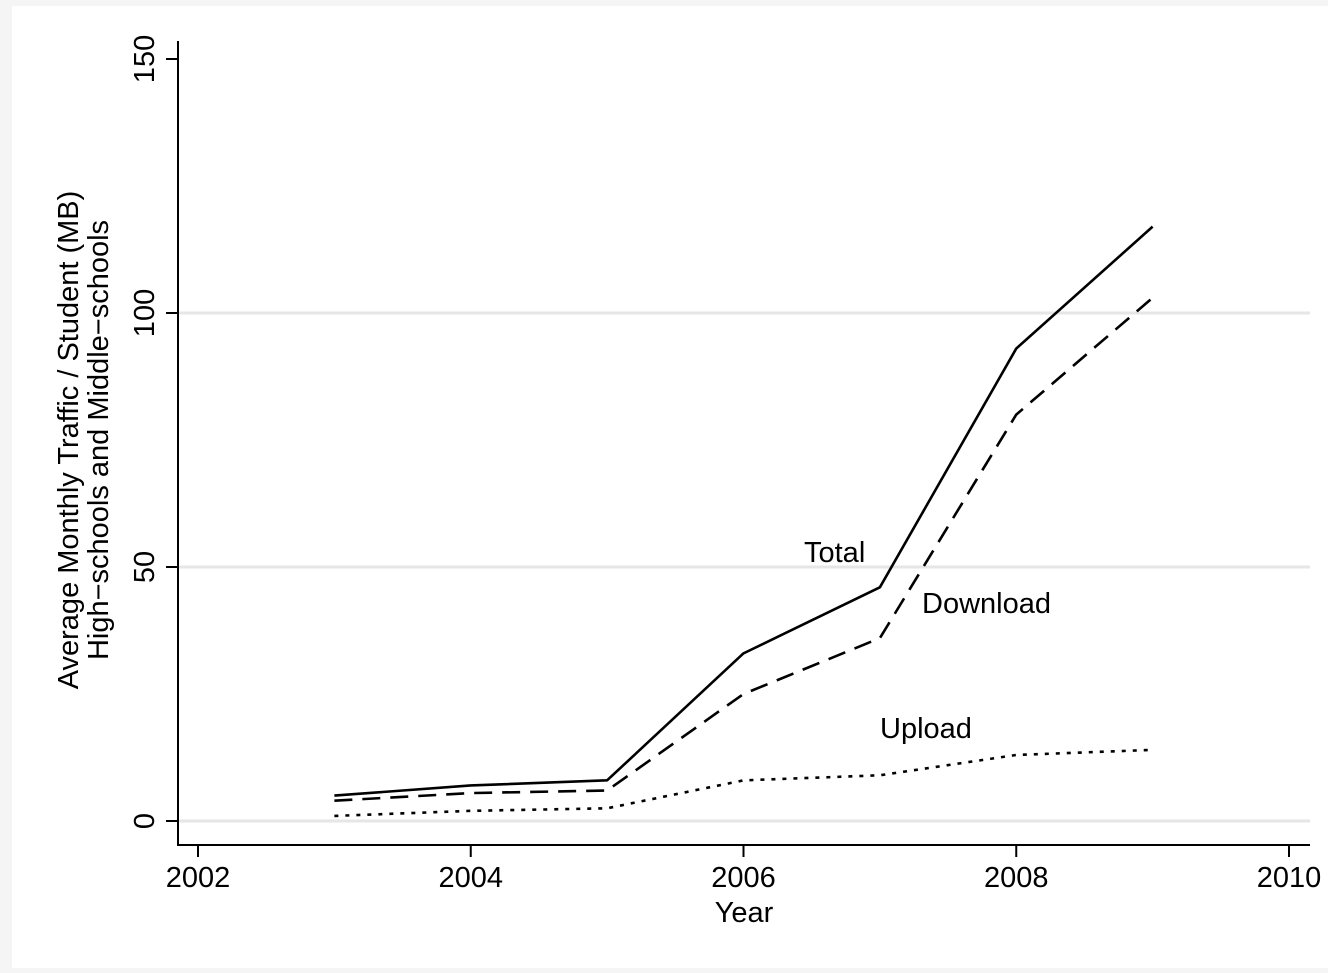 The height and width of the screenshot is (973, 1328). Describe the element at coordinates (986, 604) in the screenshot. I see `series-label-download: Download` at that location.